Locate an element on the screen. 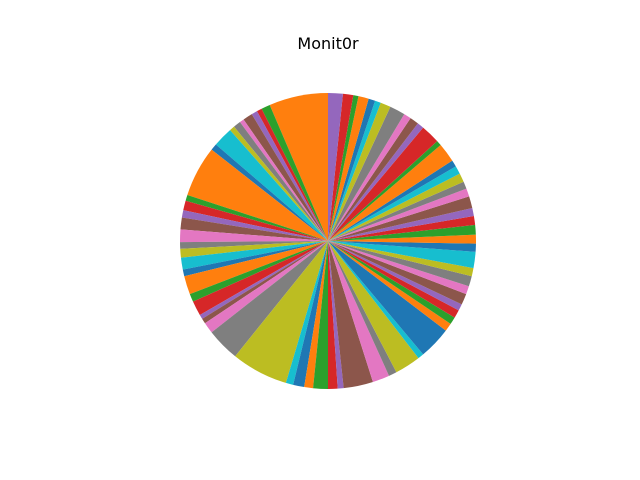  chart-title: Monit0r is located at coordinates (328, 43).